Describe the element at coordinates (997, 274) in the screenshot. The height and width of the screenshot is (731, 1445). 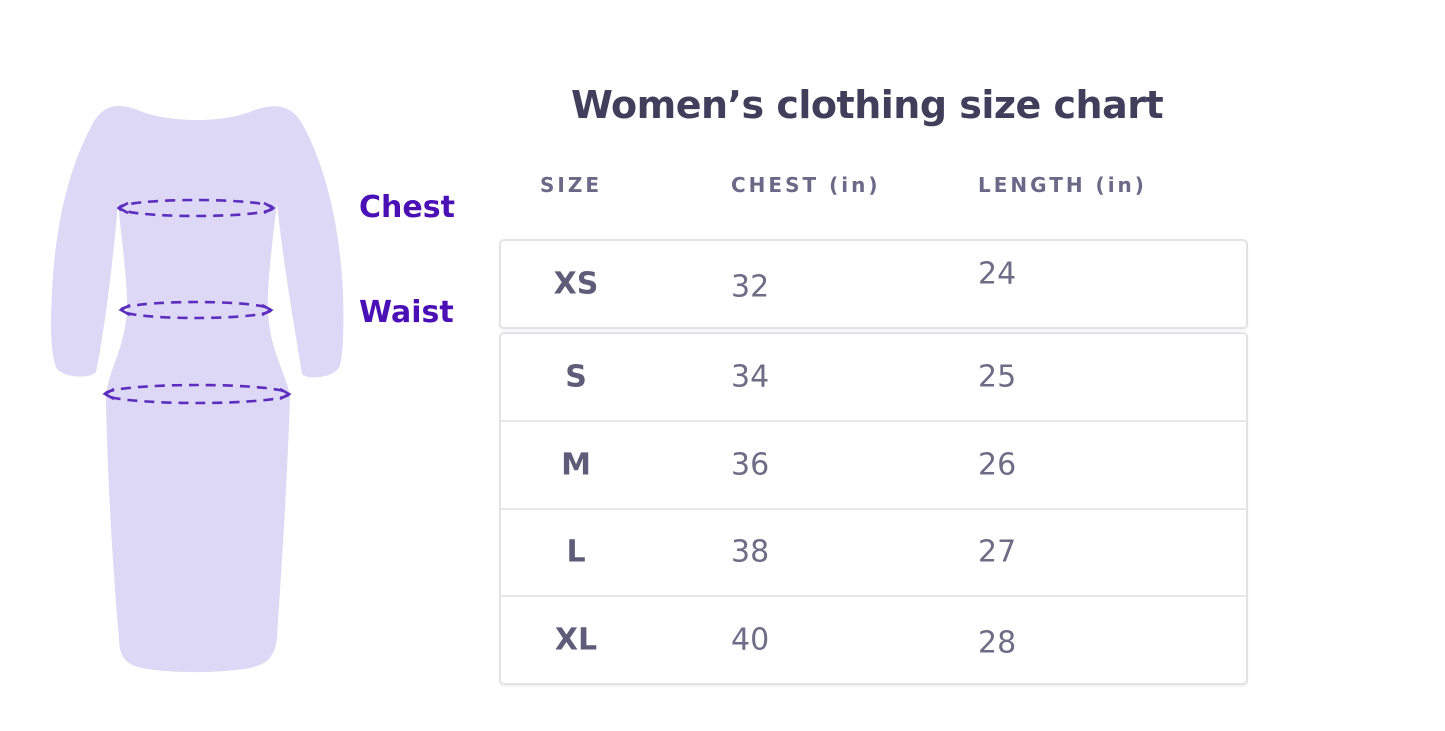
I see `length-cell: 24` at that location.